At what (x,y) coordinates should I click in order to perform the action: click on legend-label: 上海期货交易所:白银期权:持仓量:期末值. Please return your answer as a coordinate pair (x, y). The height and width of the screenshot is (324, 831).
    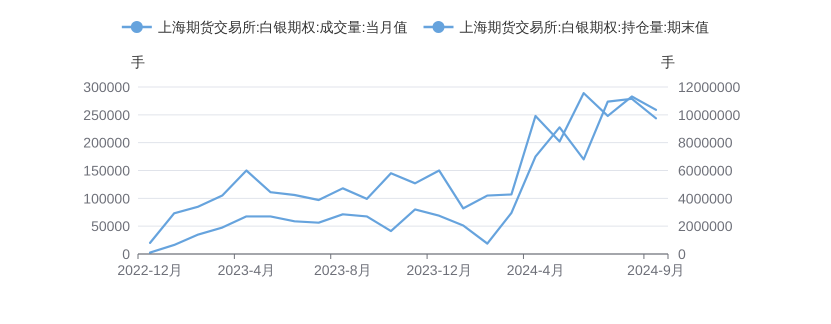
    Looking at the image, I should click on (585, 27).